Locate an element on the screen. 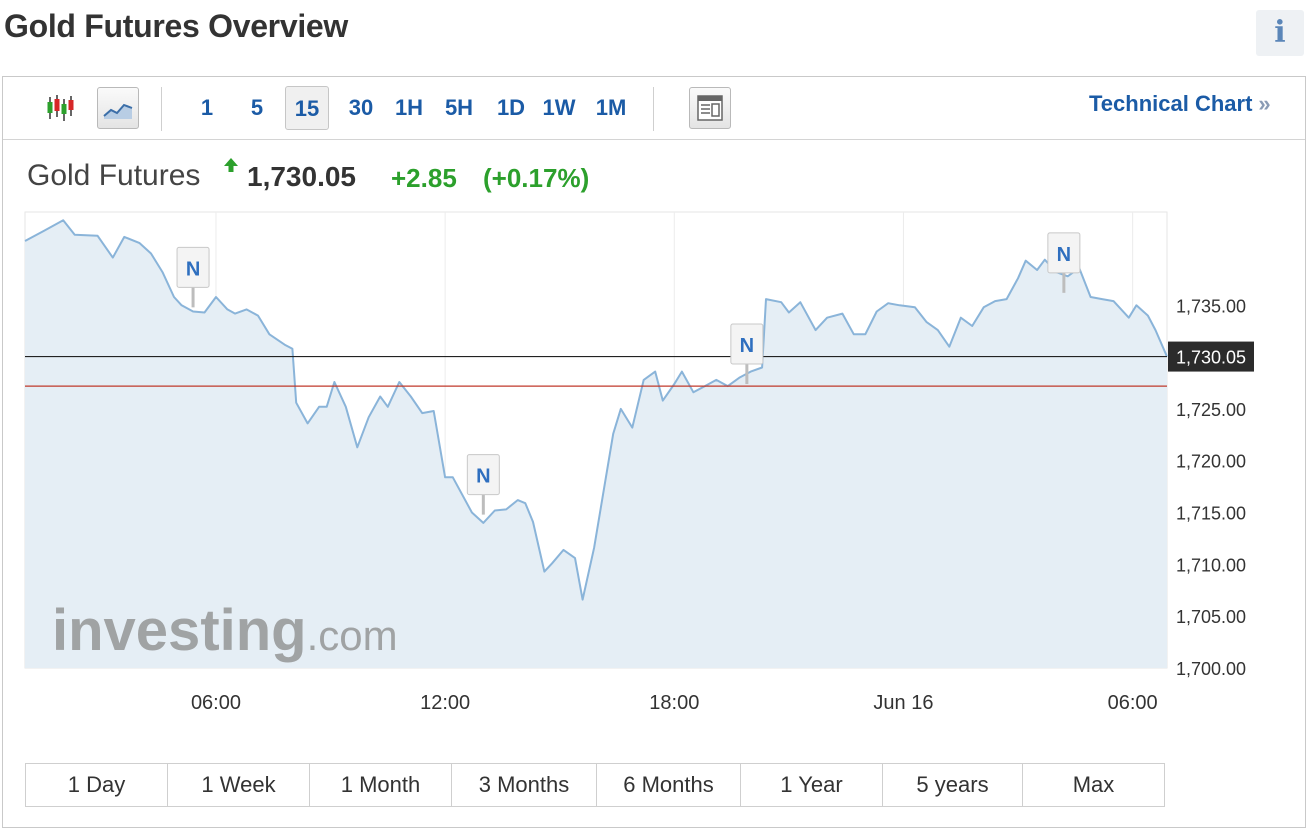 The height and width of the screenshot is (832, 1314). interval-1h-button: 1H is located at coordinates (409, 107).